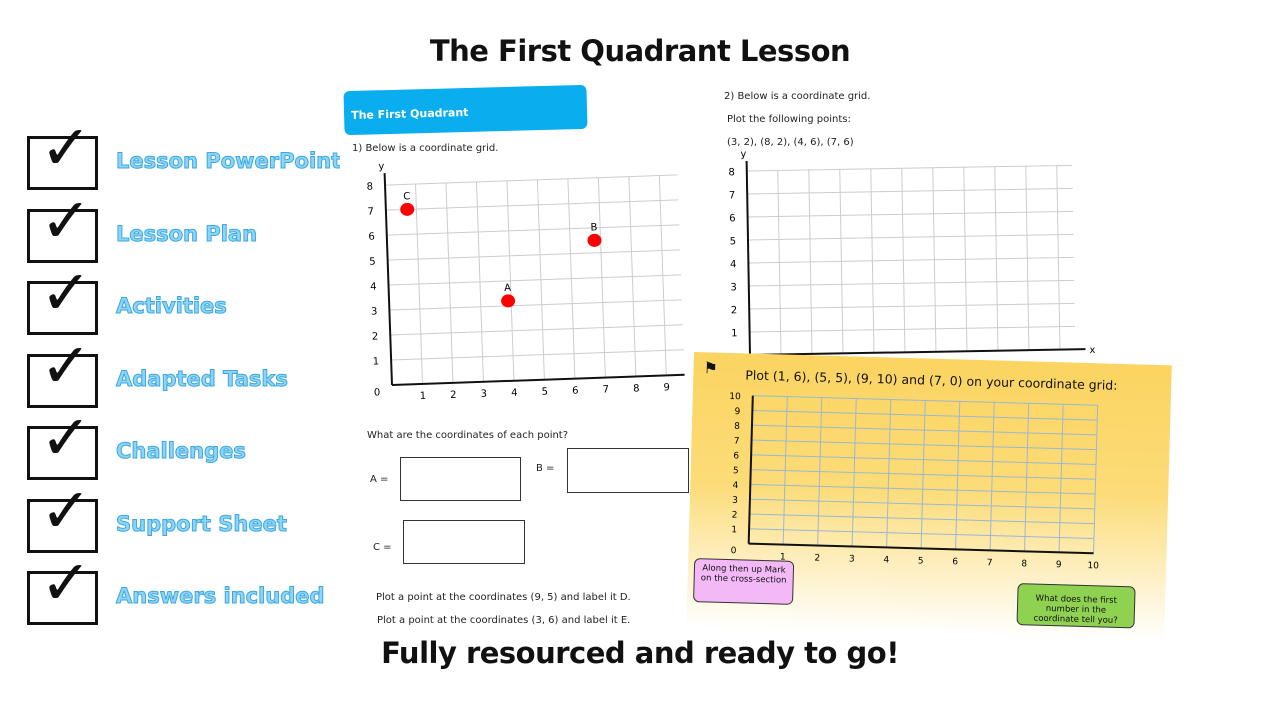  I want to click on footer-tagline: Fully resourced and ready to go!, so click(640, 653).